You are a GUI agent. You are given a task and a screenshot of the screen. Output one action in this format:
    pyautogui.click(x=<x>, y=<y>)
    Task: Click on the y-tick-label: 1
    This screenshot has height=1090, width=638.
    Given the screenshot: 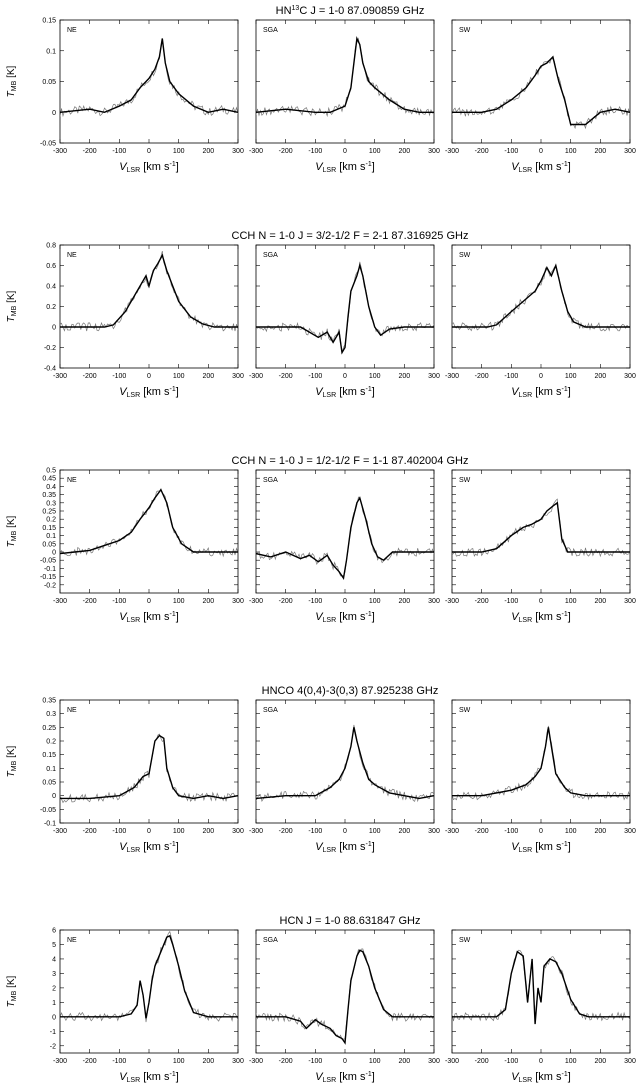 What is the action you would take?
    pyautogui.click(x=54, y=1003)
    